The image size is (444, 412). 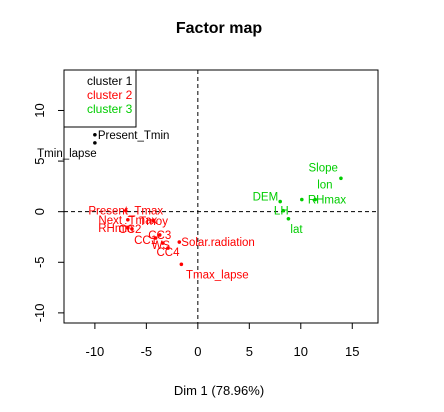 What do you see at coordinates (110, 81) in the screenshot?
I see `legend-entry: cluster 1` at bounding box center [110, 81].